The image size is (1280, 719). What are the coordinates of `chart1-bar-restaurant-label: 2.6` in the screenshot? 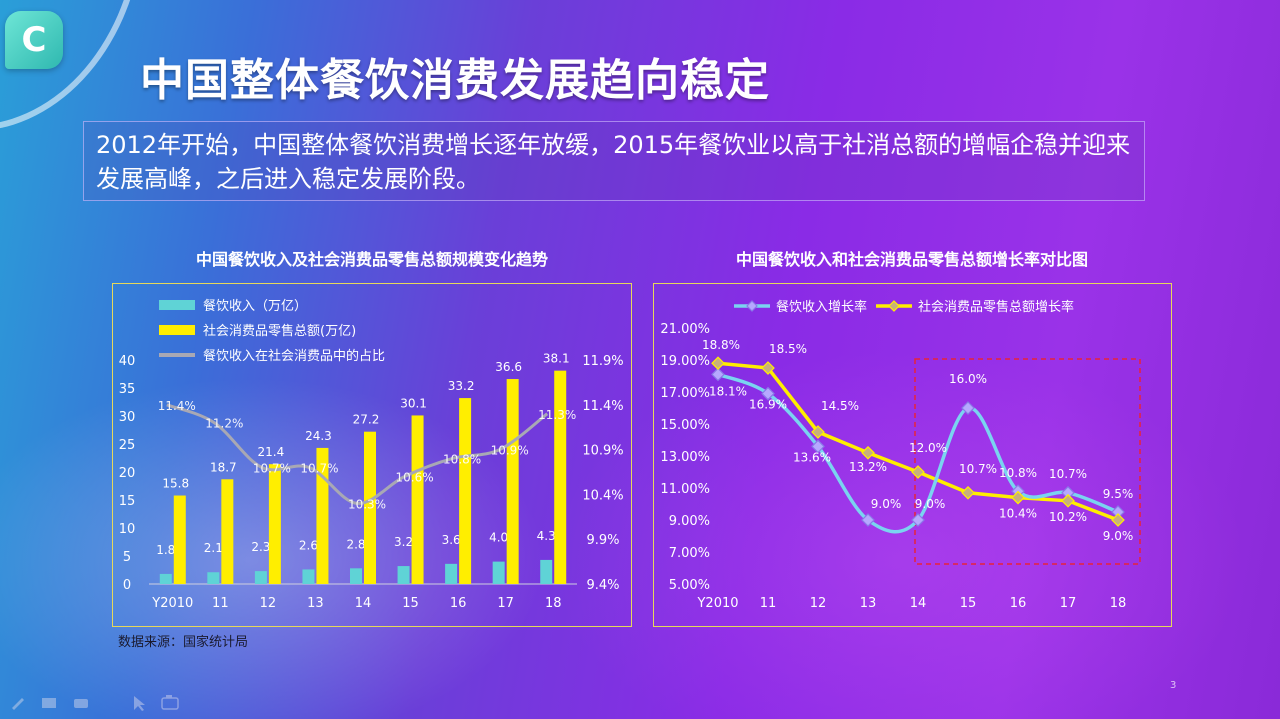 It's located at (308, 545).